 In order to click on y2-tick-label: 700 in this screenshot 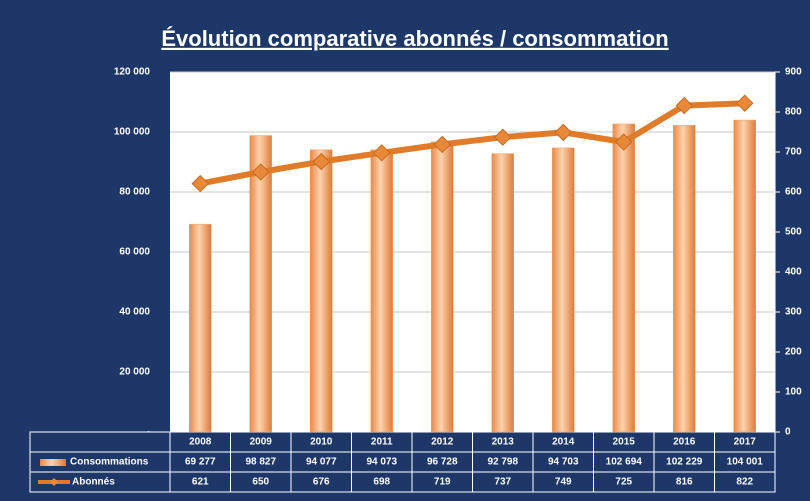, I will do `click(793, 152)`.